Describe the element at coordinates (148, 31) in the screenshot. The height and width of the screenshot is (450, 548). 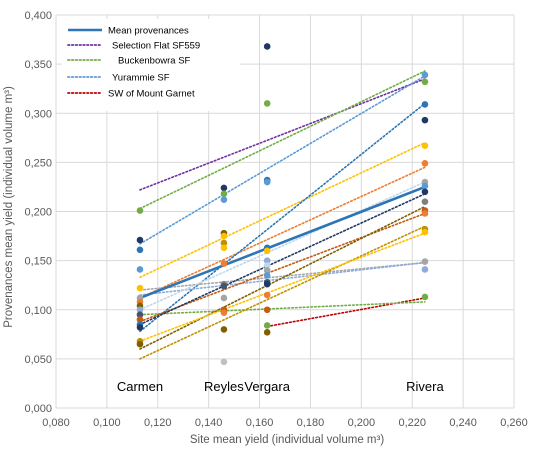
I see `legend-label: Mean provenances` at that location.